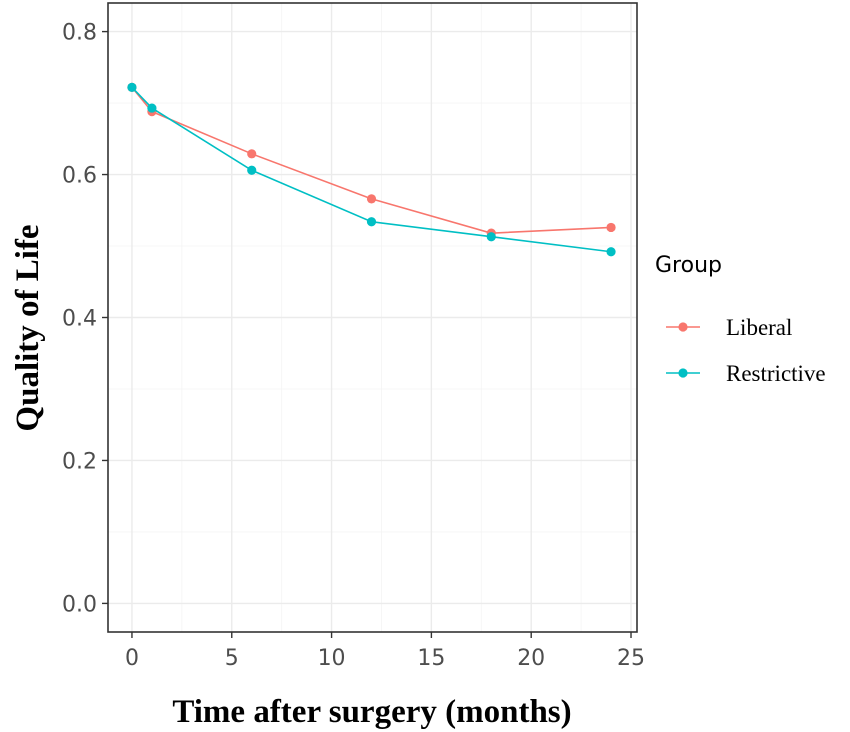 This screenshot has height=732, width=850. I want to click on x-axis-title: Time after surgery (months), so click(371, 712).